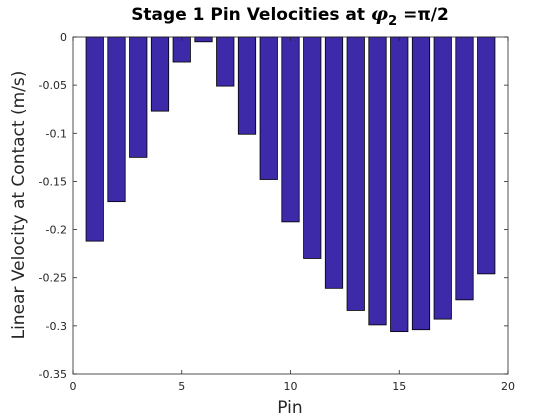 This screenshot has width=560, height=420. Describe the element at coordinates (508, 386) in the screenshot. I see `x-tick-label: 20` at that location.